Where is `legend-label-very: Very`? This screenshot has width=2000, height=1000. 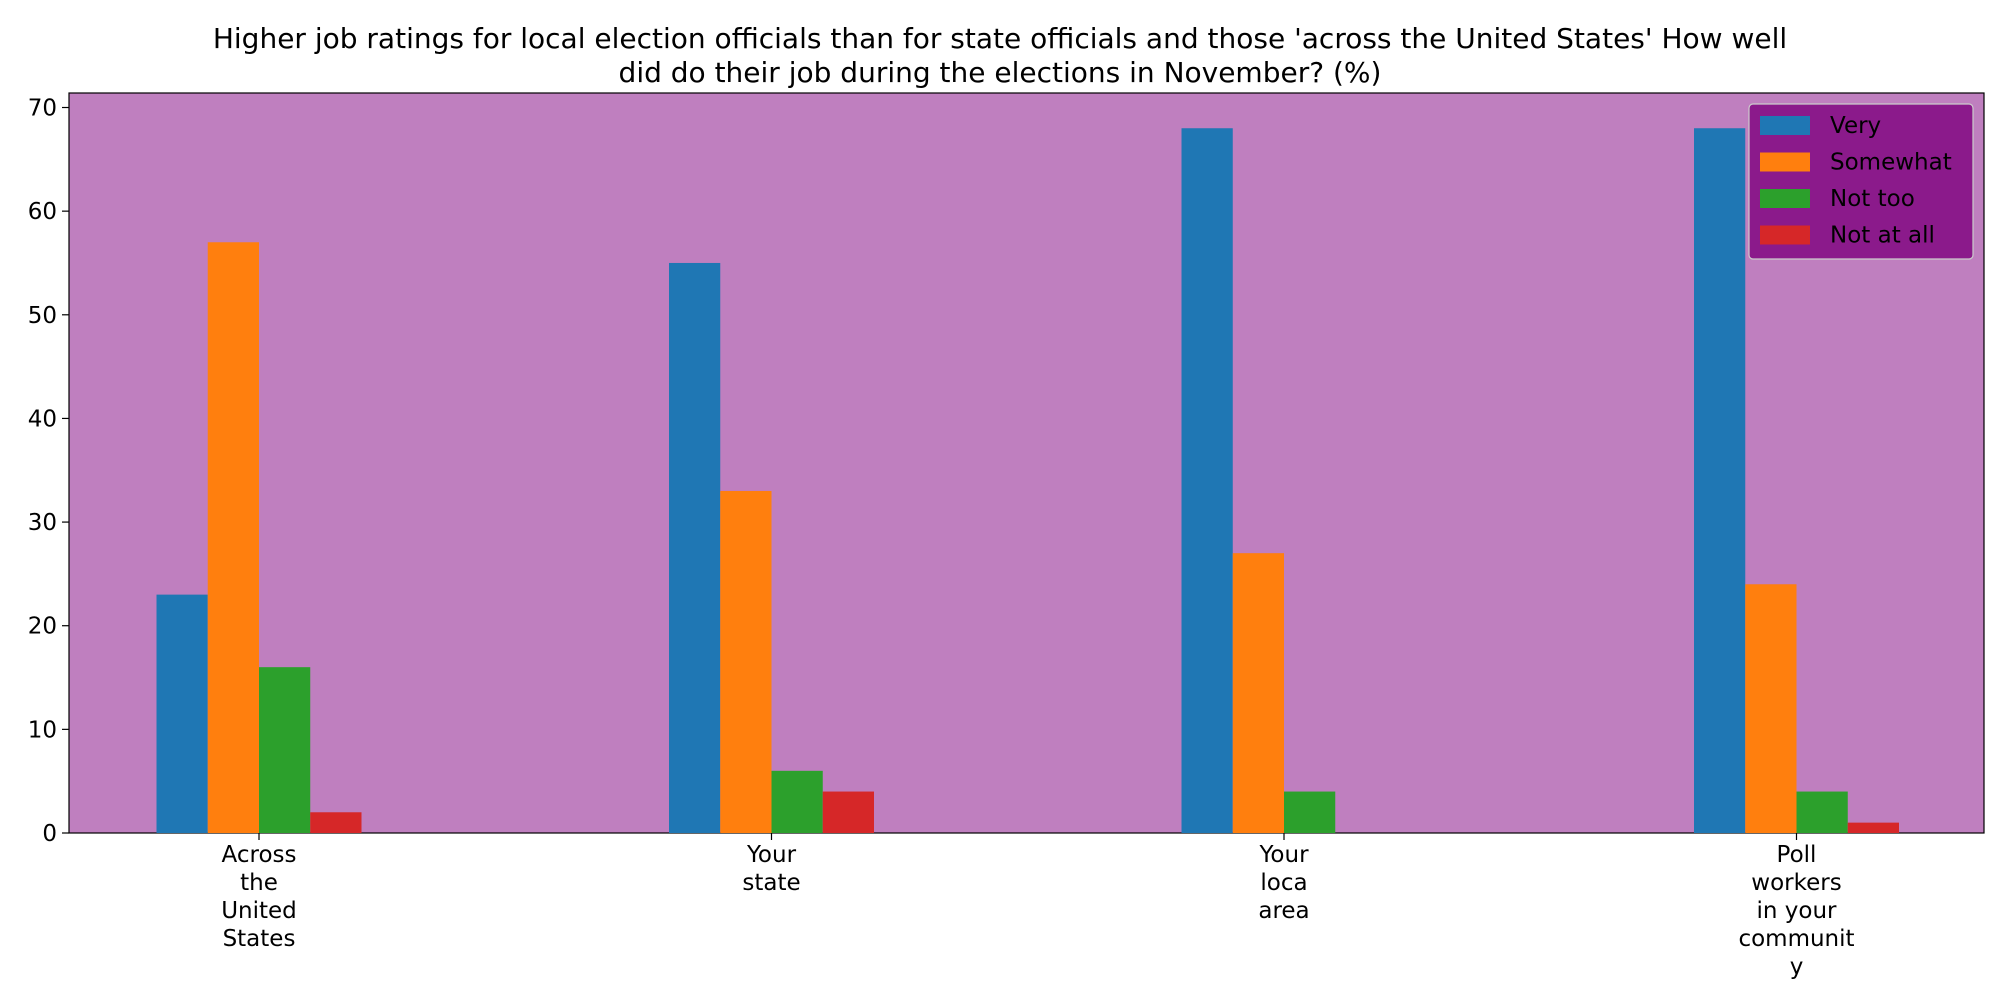 legend-label-very: Very is located at coordinates (1855, 126).